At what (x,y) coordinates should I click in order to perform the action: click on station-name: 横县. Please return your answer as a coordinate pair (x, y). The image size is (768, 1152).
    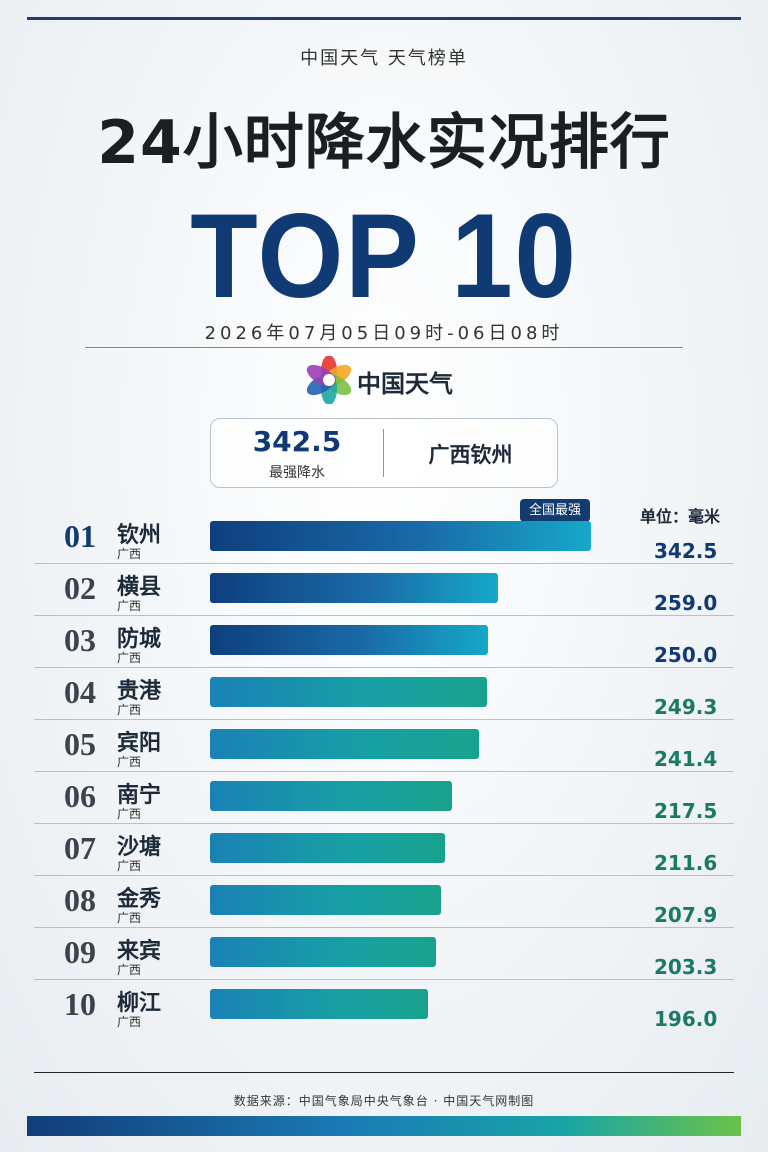
    Looking at the image, I should click on (139, 587).